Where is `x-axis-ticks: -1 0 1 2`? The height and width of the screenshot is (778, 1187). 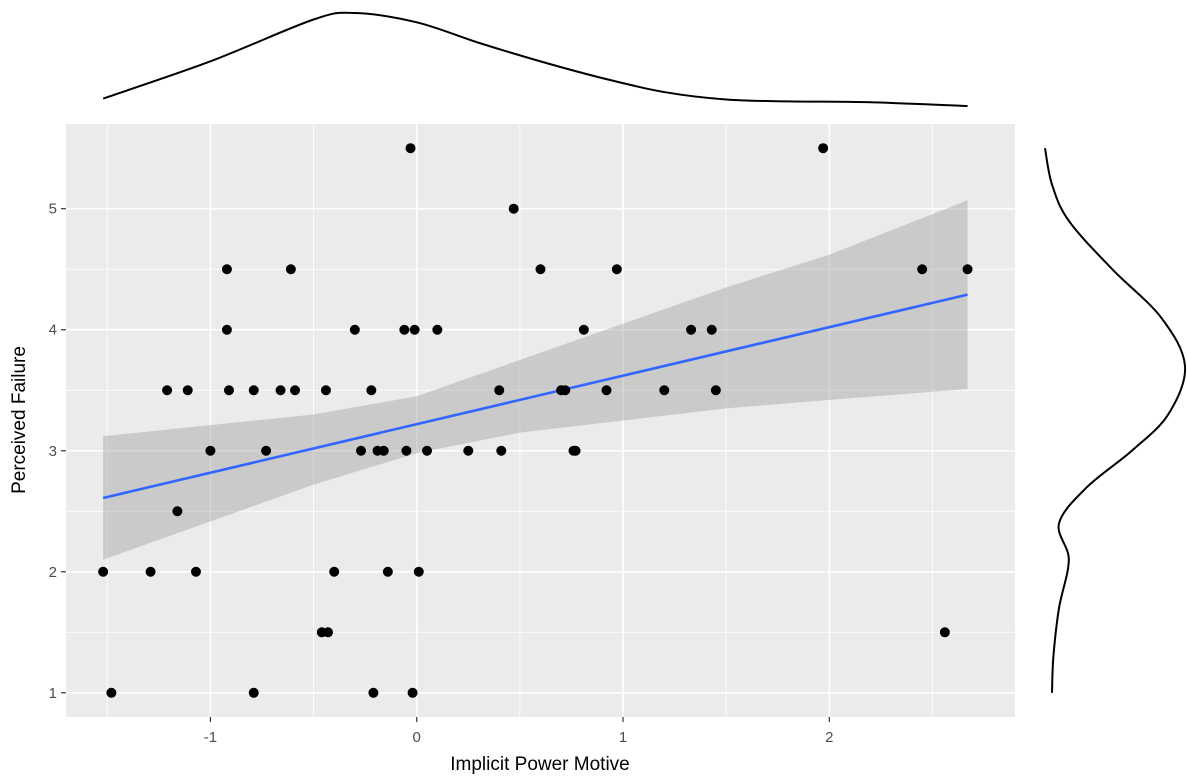
x-axis-ticks: -1 0 1 2 is located at coordinates (518, 731).